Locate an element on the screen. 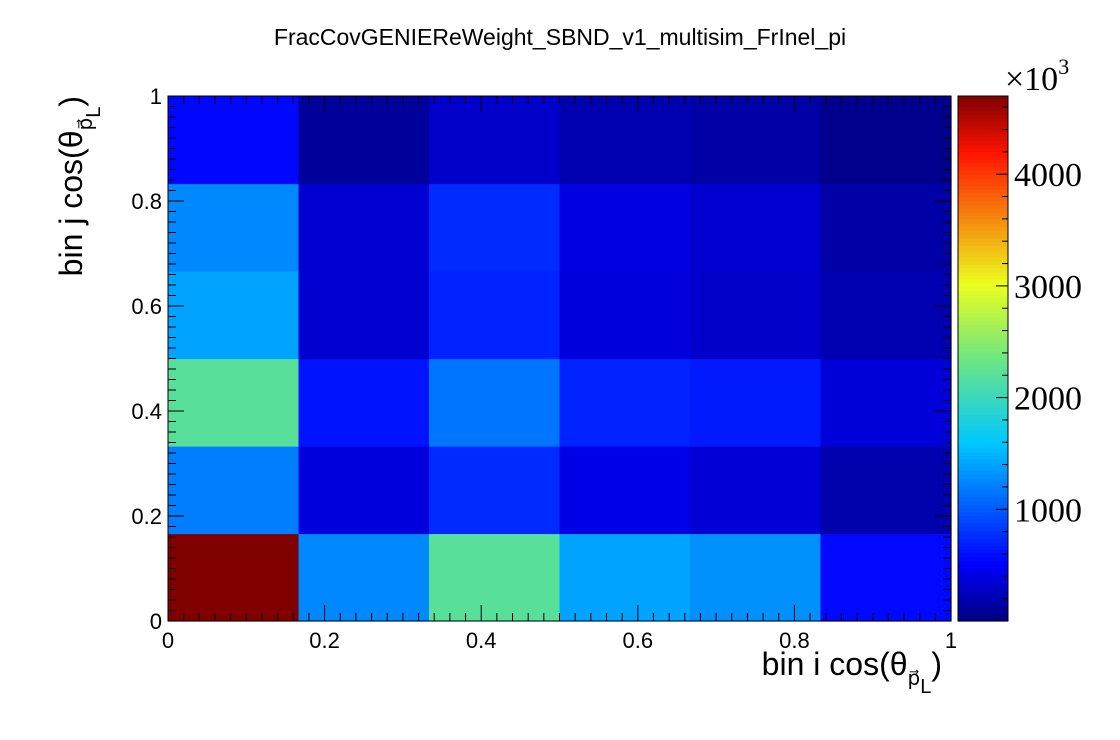 The height and width of the screenshot is (740, 1120). y-tick-labels: 0 0.2 0.4 0.6 0.8 1 is located at coordinates (146, 359).